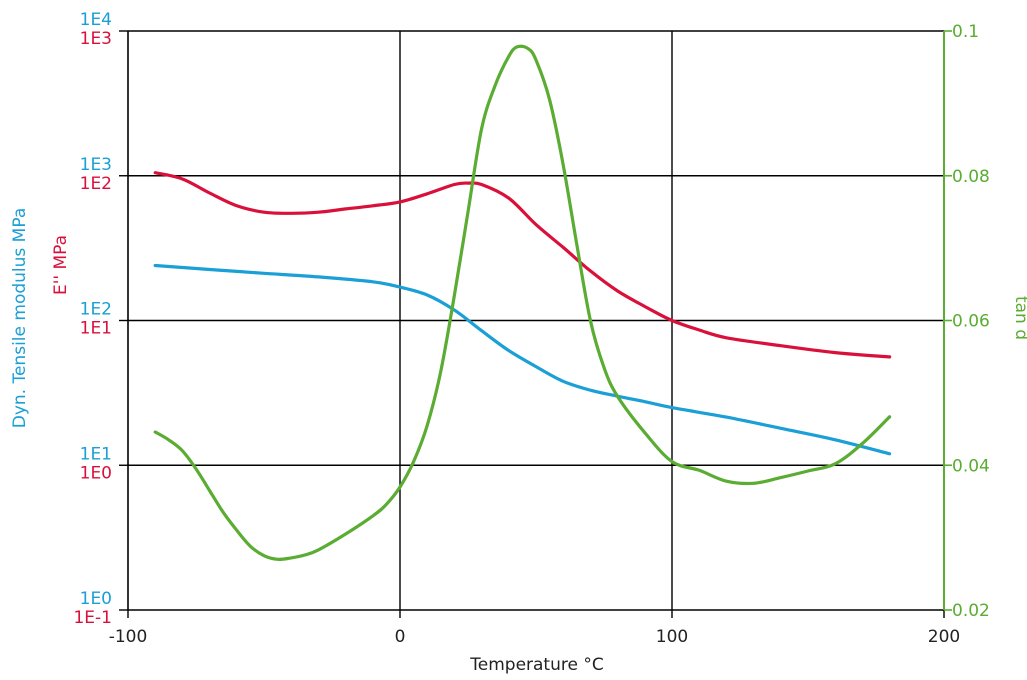 The height and width of the screenshot is (680, 1027). Describe the element at coordinates (672, 637) in the screenshot. I see `x-tick-label: 100` at that location.